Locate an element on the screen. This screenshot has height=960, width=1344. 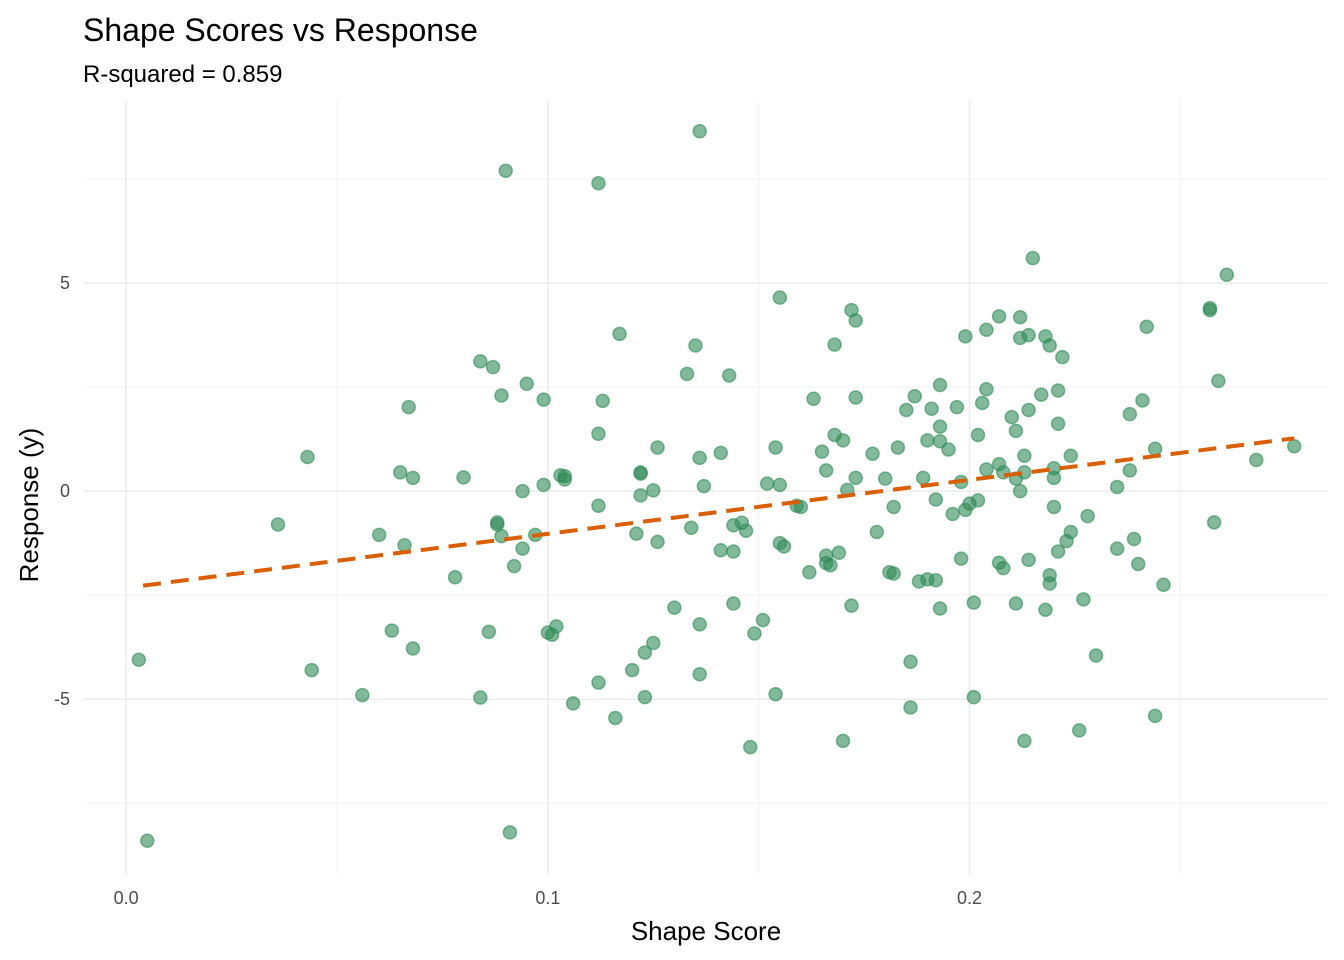
chart-title: Shape Scores vs Response is located at coordinates (280, 30).